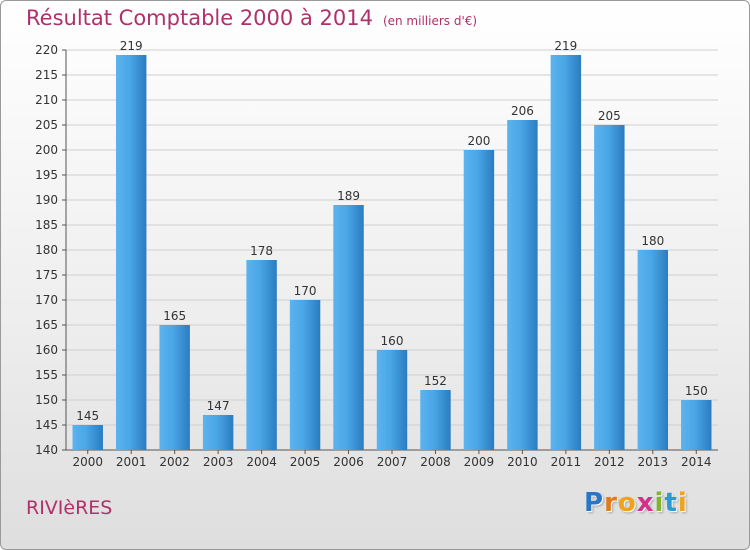 This screenshot has width=750, height=550. Describe the element at coordinates (46, 100) in the screenshot. I see `y-tick-label: 210` at that location.